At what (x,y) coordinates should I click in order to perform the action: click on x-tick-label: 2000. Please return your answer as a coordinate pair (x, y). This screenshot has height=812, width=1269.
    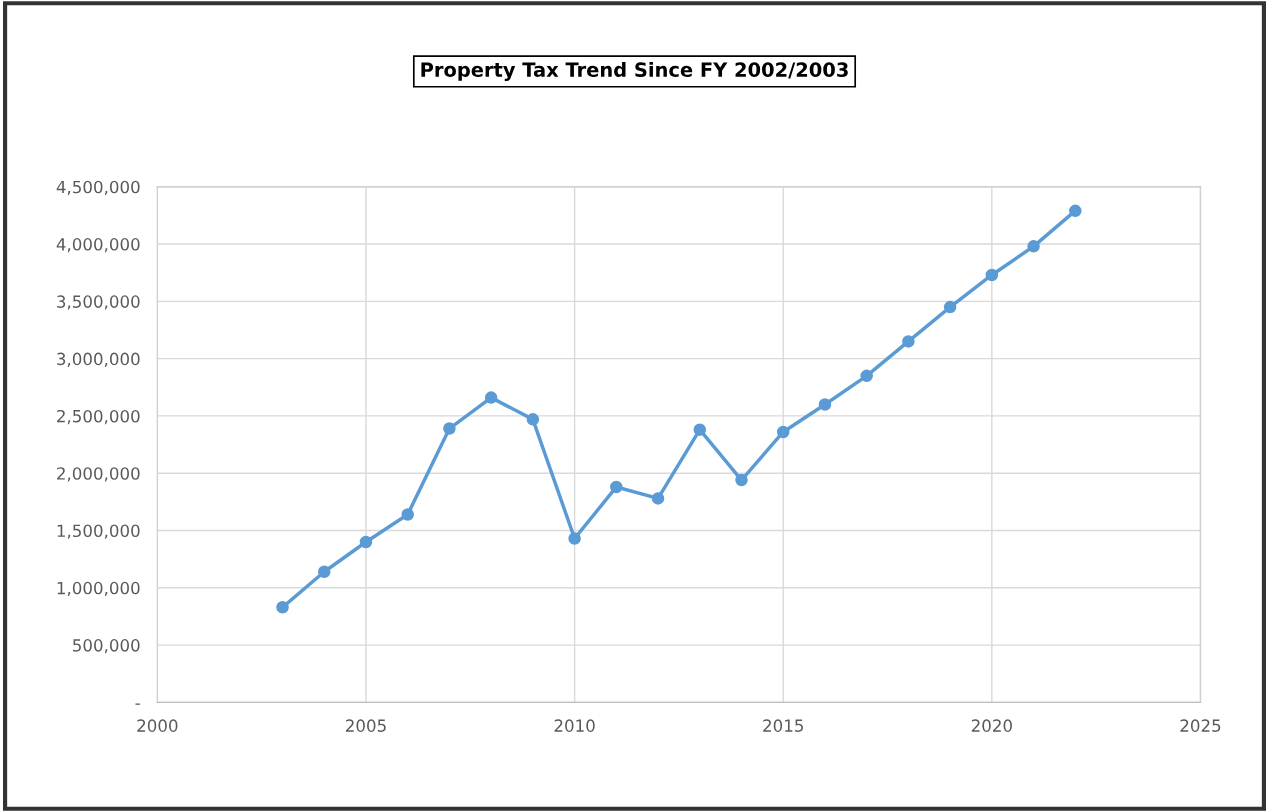
    Looking at the image, I should click on (157, 725).